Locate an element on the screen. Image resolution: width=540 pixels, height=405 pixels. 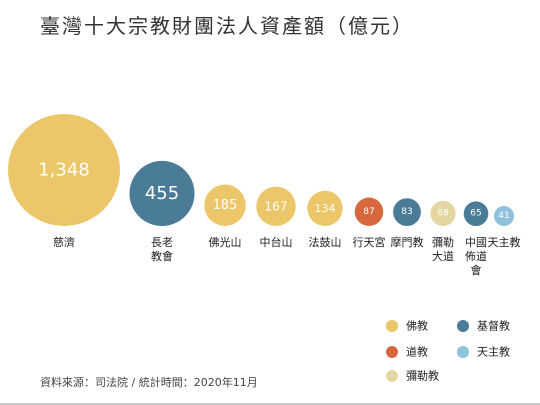
bubble-value-label: 185 is located at coordinates (225, 205).